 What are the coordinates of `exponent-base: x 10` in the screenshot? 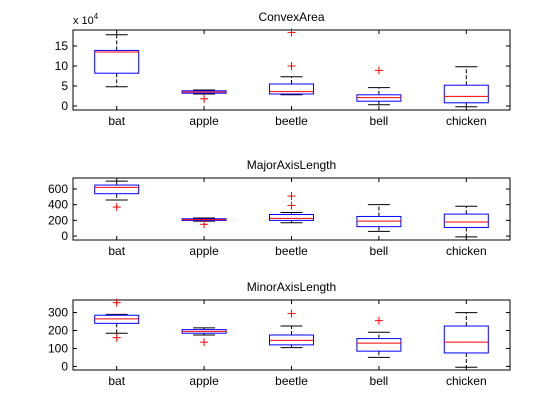 It's located at (83, 21).